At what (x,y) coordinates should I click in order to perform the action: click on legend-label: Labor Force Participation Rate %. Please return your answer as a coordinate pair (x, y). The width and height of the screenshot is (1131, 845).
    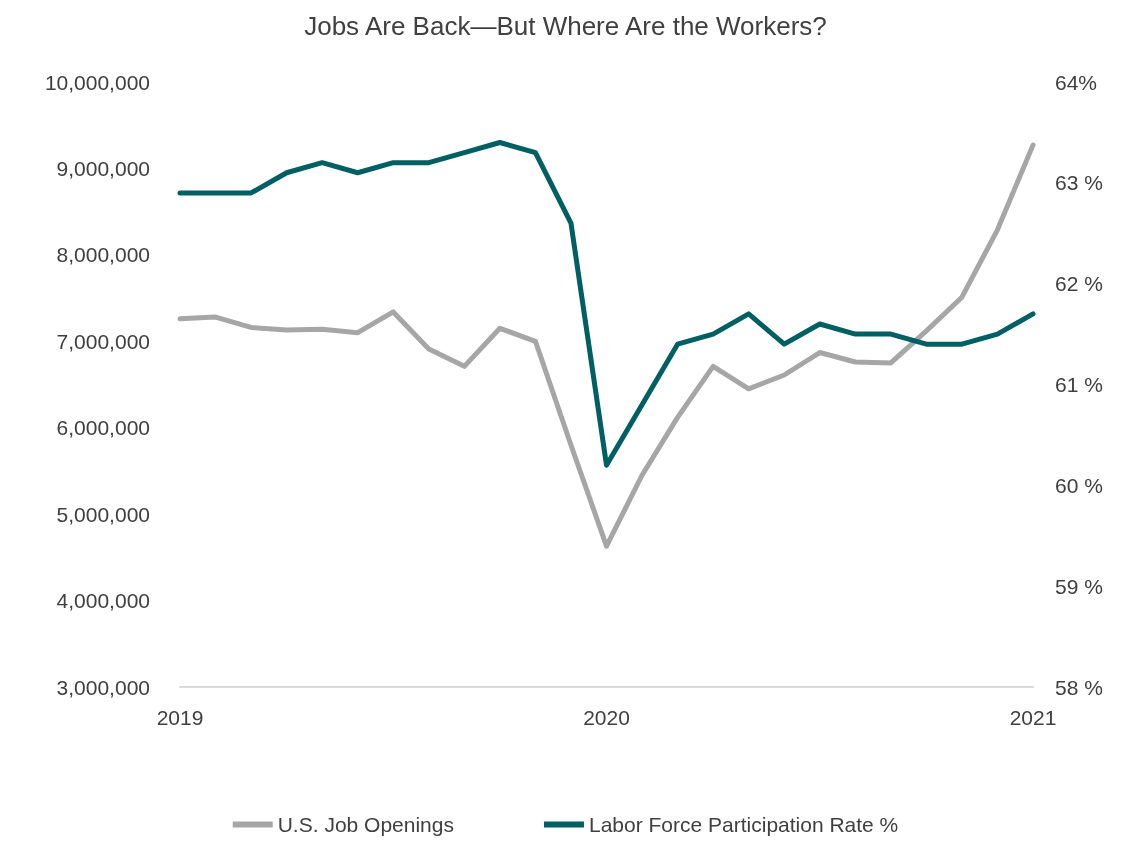
    Looking at the image, I should click on (743, 824).